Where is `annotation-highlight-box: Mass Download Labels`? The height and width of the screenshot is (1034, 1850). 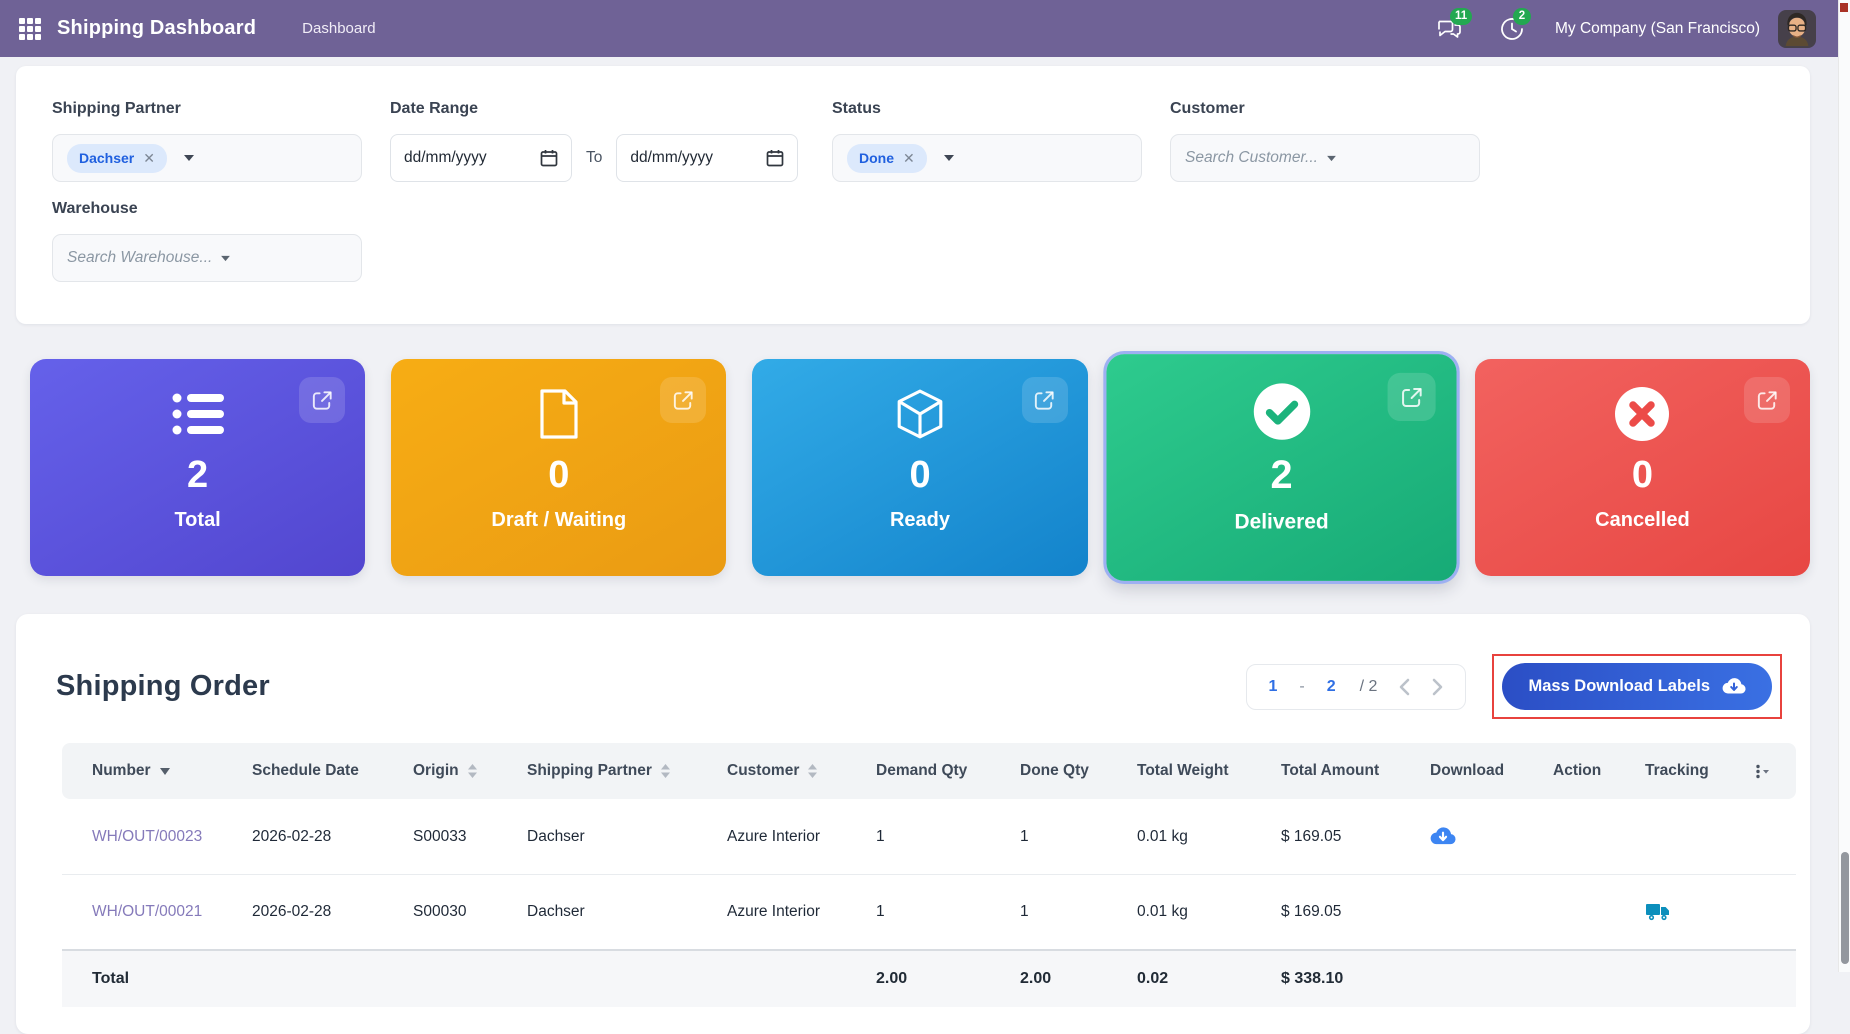
annotation-highlight-box: Mass Download Labels is located at coordinates (1637, 686).